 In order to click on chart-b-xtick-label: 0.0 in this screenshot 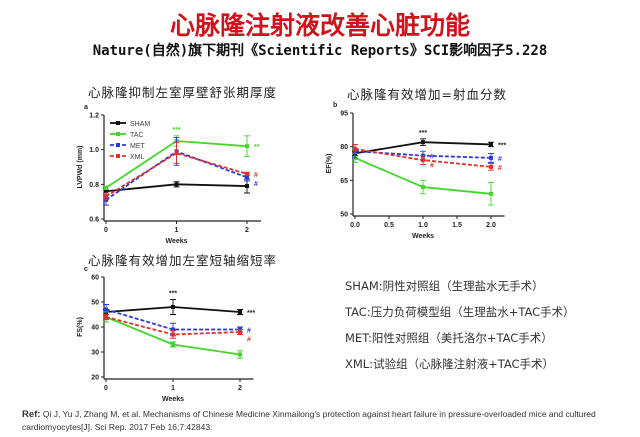, I will do `click(355, 225)`.